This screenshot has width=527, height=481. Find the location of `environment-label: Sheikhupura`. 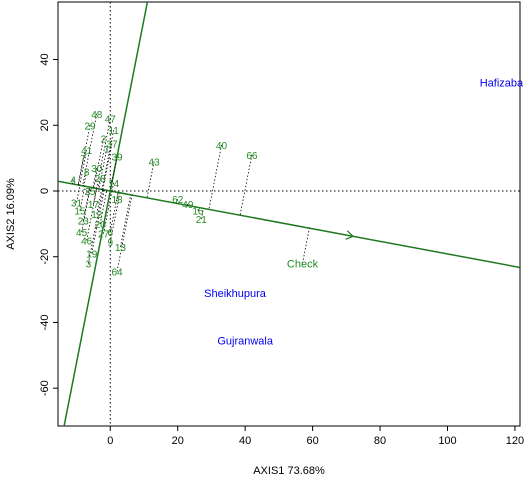

environment-label: Sheikhupura is located at coordinates (235, 294).